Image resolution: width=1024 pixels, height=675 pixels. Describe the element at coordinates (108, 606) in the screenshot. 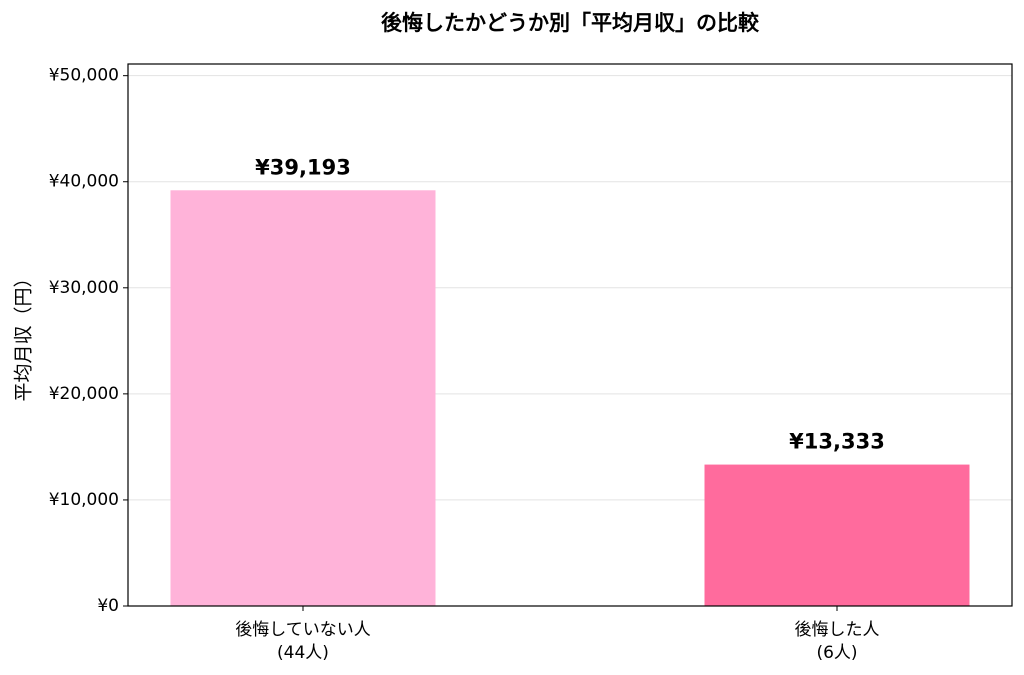

I see `y-tick-label: ¥0` at that location.